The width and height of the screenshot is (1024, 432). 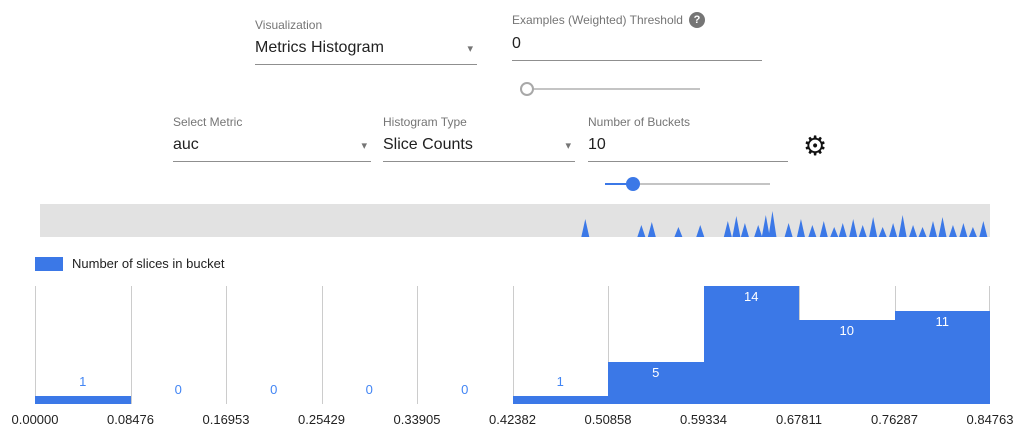 I want to click on x-axis-tick-label: 0.67811, so click(x=799, y=419).